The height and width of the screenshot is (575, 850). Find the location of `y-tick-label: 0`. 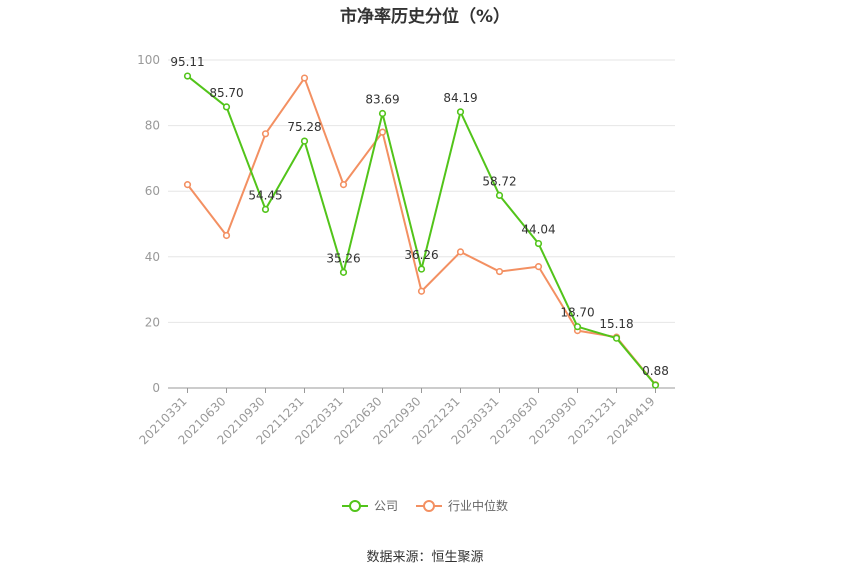

y-tick-label: 0 is located at coordinates (156, 388).